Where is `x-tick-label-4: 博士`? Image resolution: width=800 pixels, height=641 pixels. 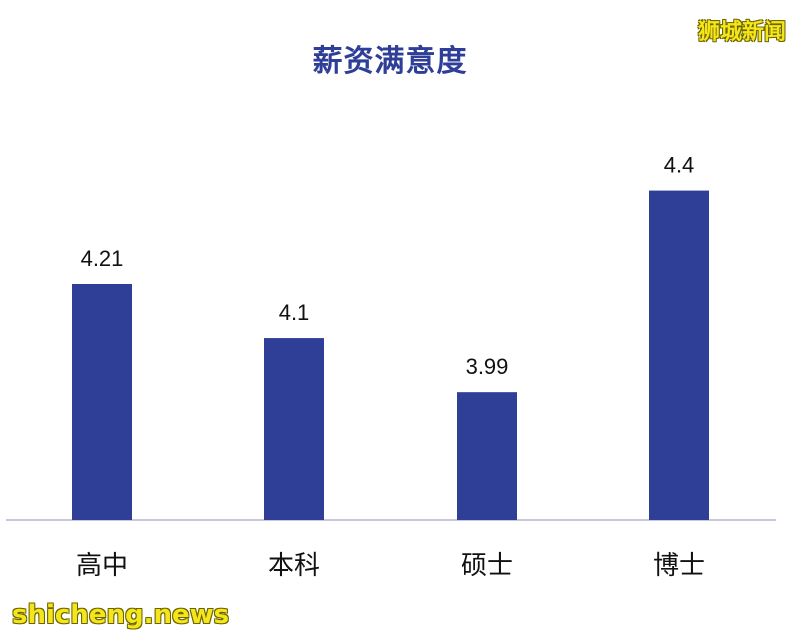
x-tick-label-4: 博士 is located at coordinates (679, 566).